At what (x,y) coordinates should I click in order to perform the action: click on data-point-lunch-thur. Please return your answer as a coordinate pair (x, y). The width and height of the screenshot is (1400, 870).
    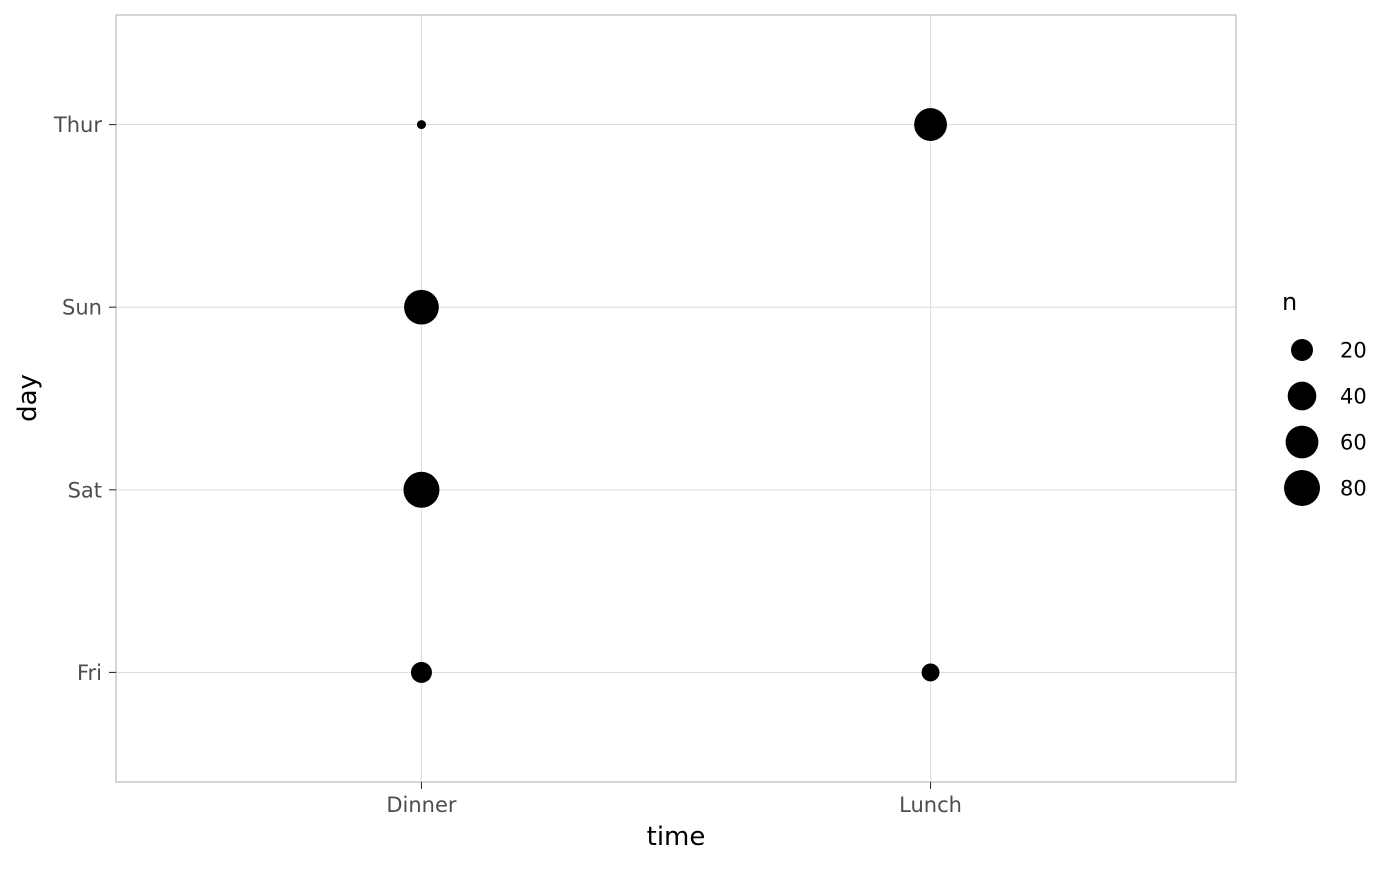
    Looking at the image, I should click on (930, 124).